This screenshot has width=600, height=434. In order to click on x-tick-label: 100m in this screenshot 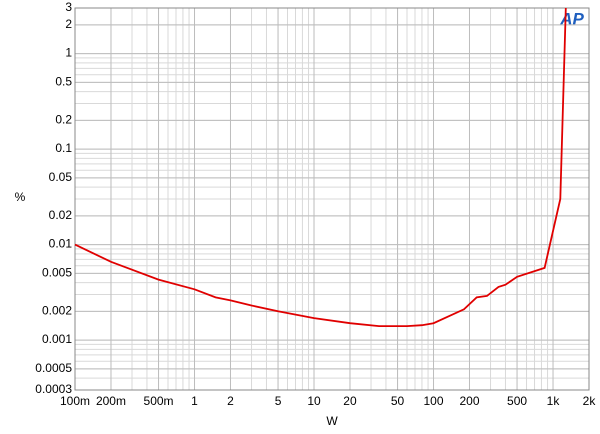, I will do `click(75, 401)`.